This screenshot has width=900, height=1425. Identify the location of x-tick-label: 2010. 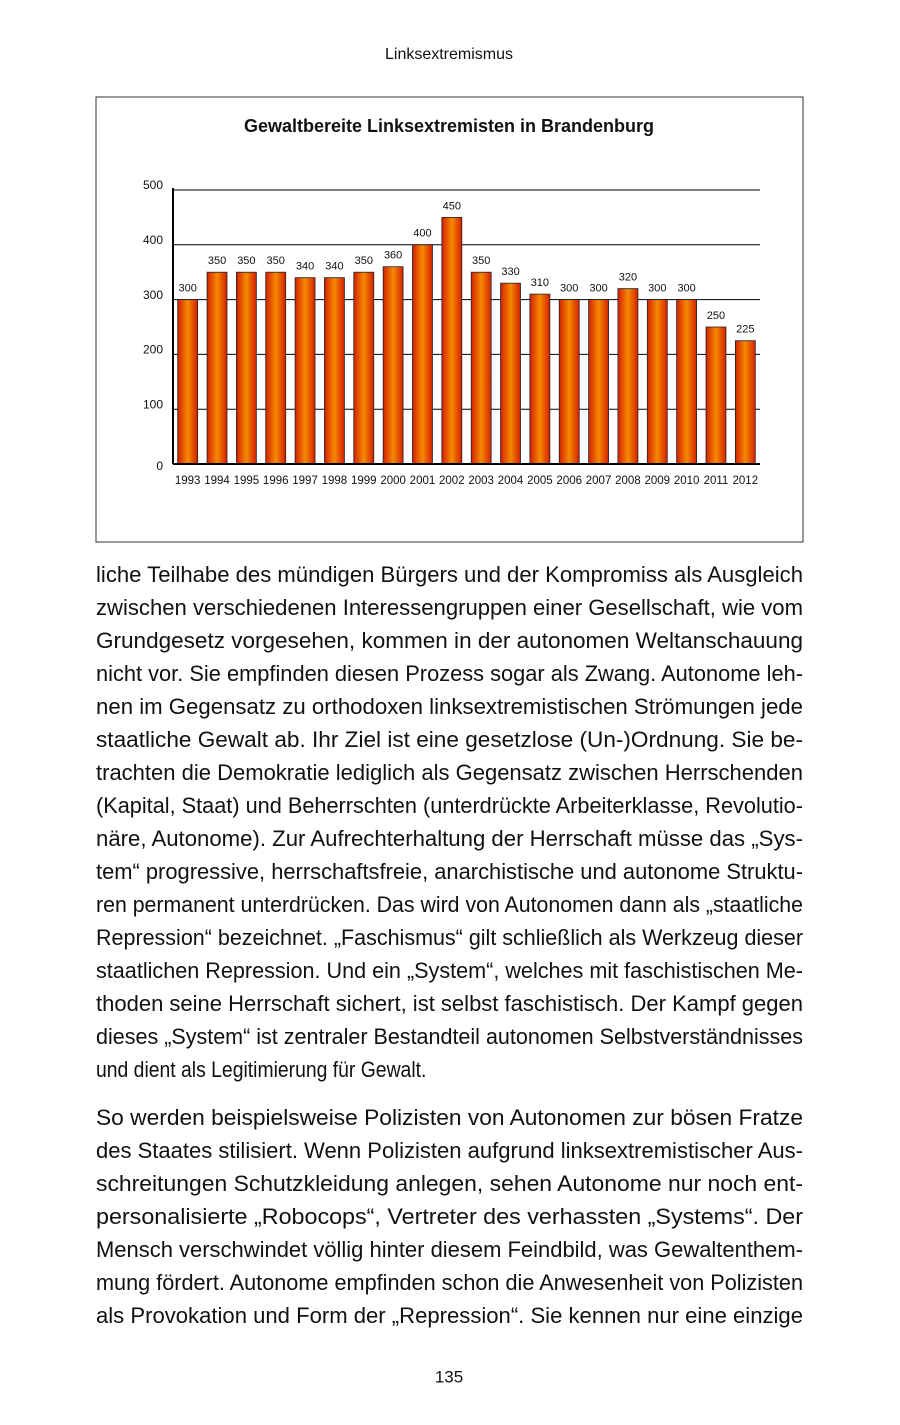
(687, 481).